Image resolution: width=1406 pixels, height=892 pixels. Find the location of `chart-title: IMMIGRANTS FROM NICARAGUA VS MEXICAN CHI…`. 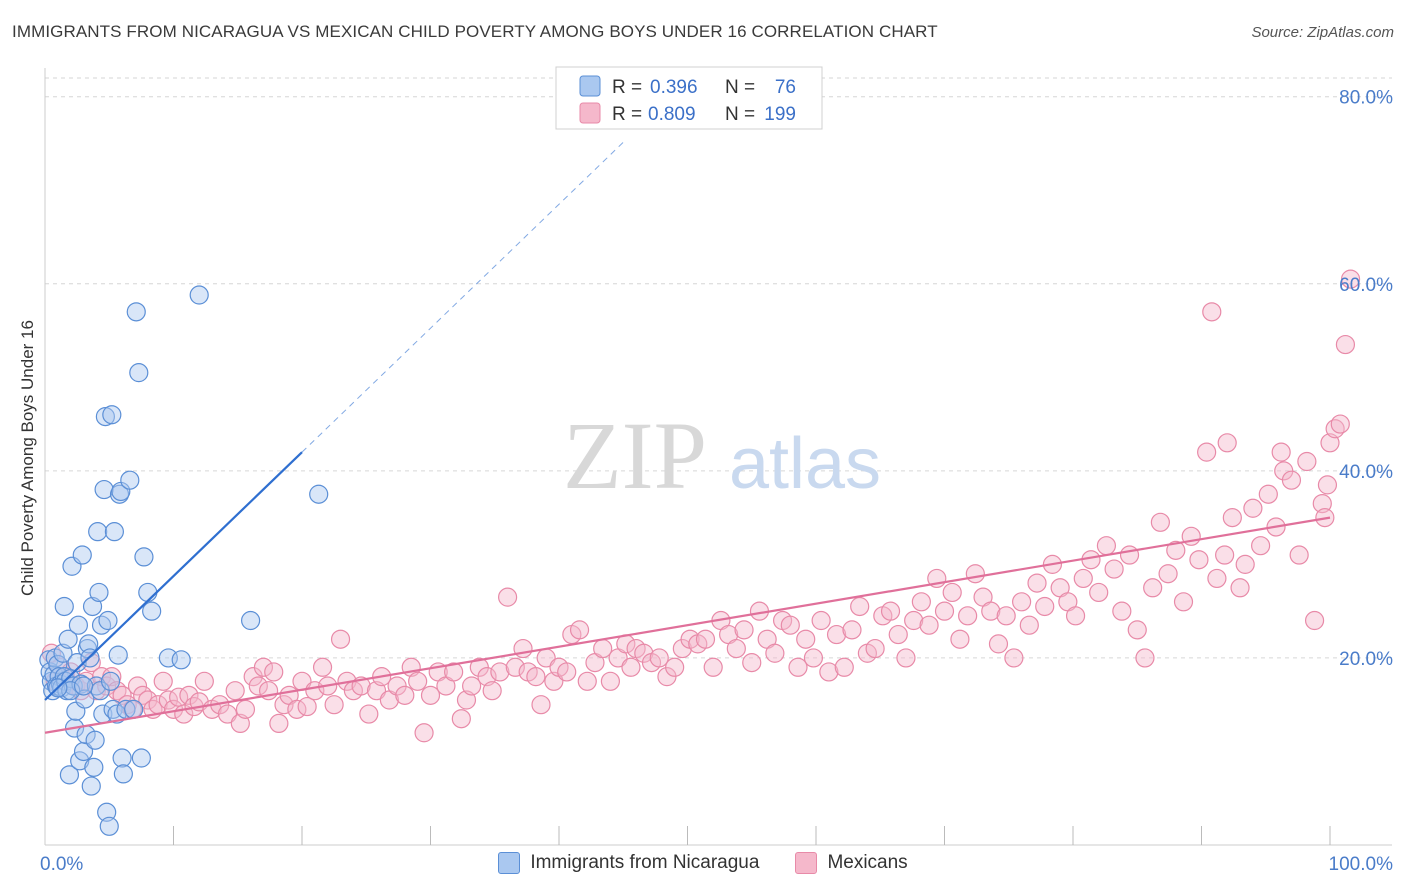

chart-title: IMMIGRANTS FROM NICARAGUA VS MEXICAN CHI… is located at coordinates (475, 31).